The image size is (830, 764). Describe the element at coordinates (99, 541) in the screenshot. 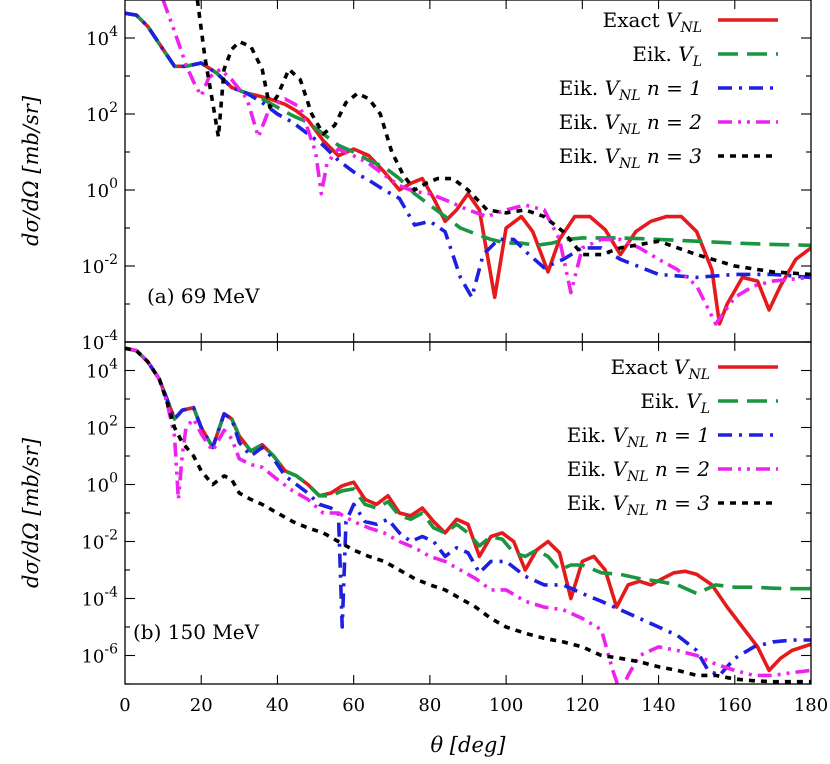

I see `panel-b-ytick-label: 10⁻²` at that location.